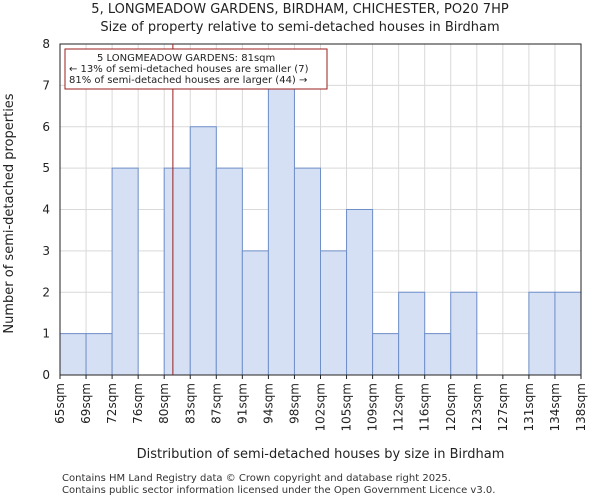 The width and height of the screenshot is (600, 500). What do you see at coordinates (294, 403) in the screenshot?
I see `x-tick-label: 98sqm` at bounding box center [294, 403].